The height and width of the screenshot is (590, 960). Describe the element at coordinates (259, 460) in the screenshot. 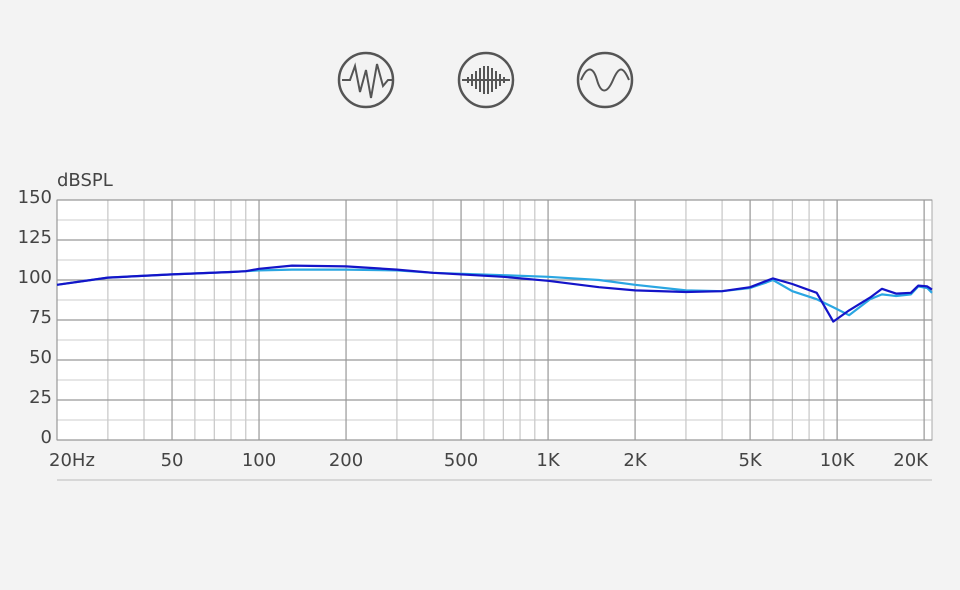

I see `x-tick-label: 100` at that location.